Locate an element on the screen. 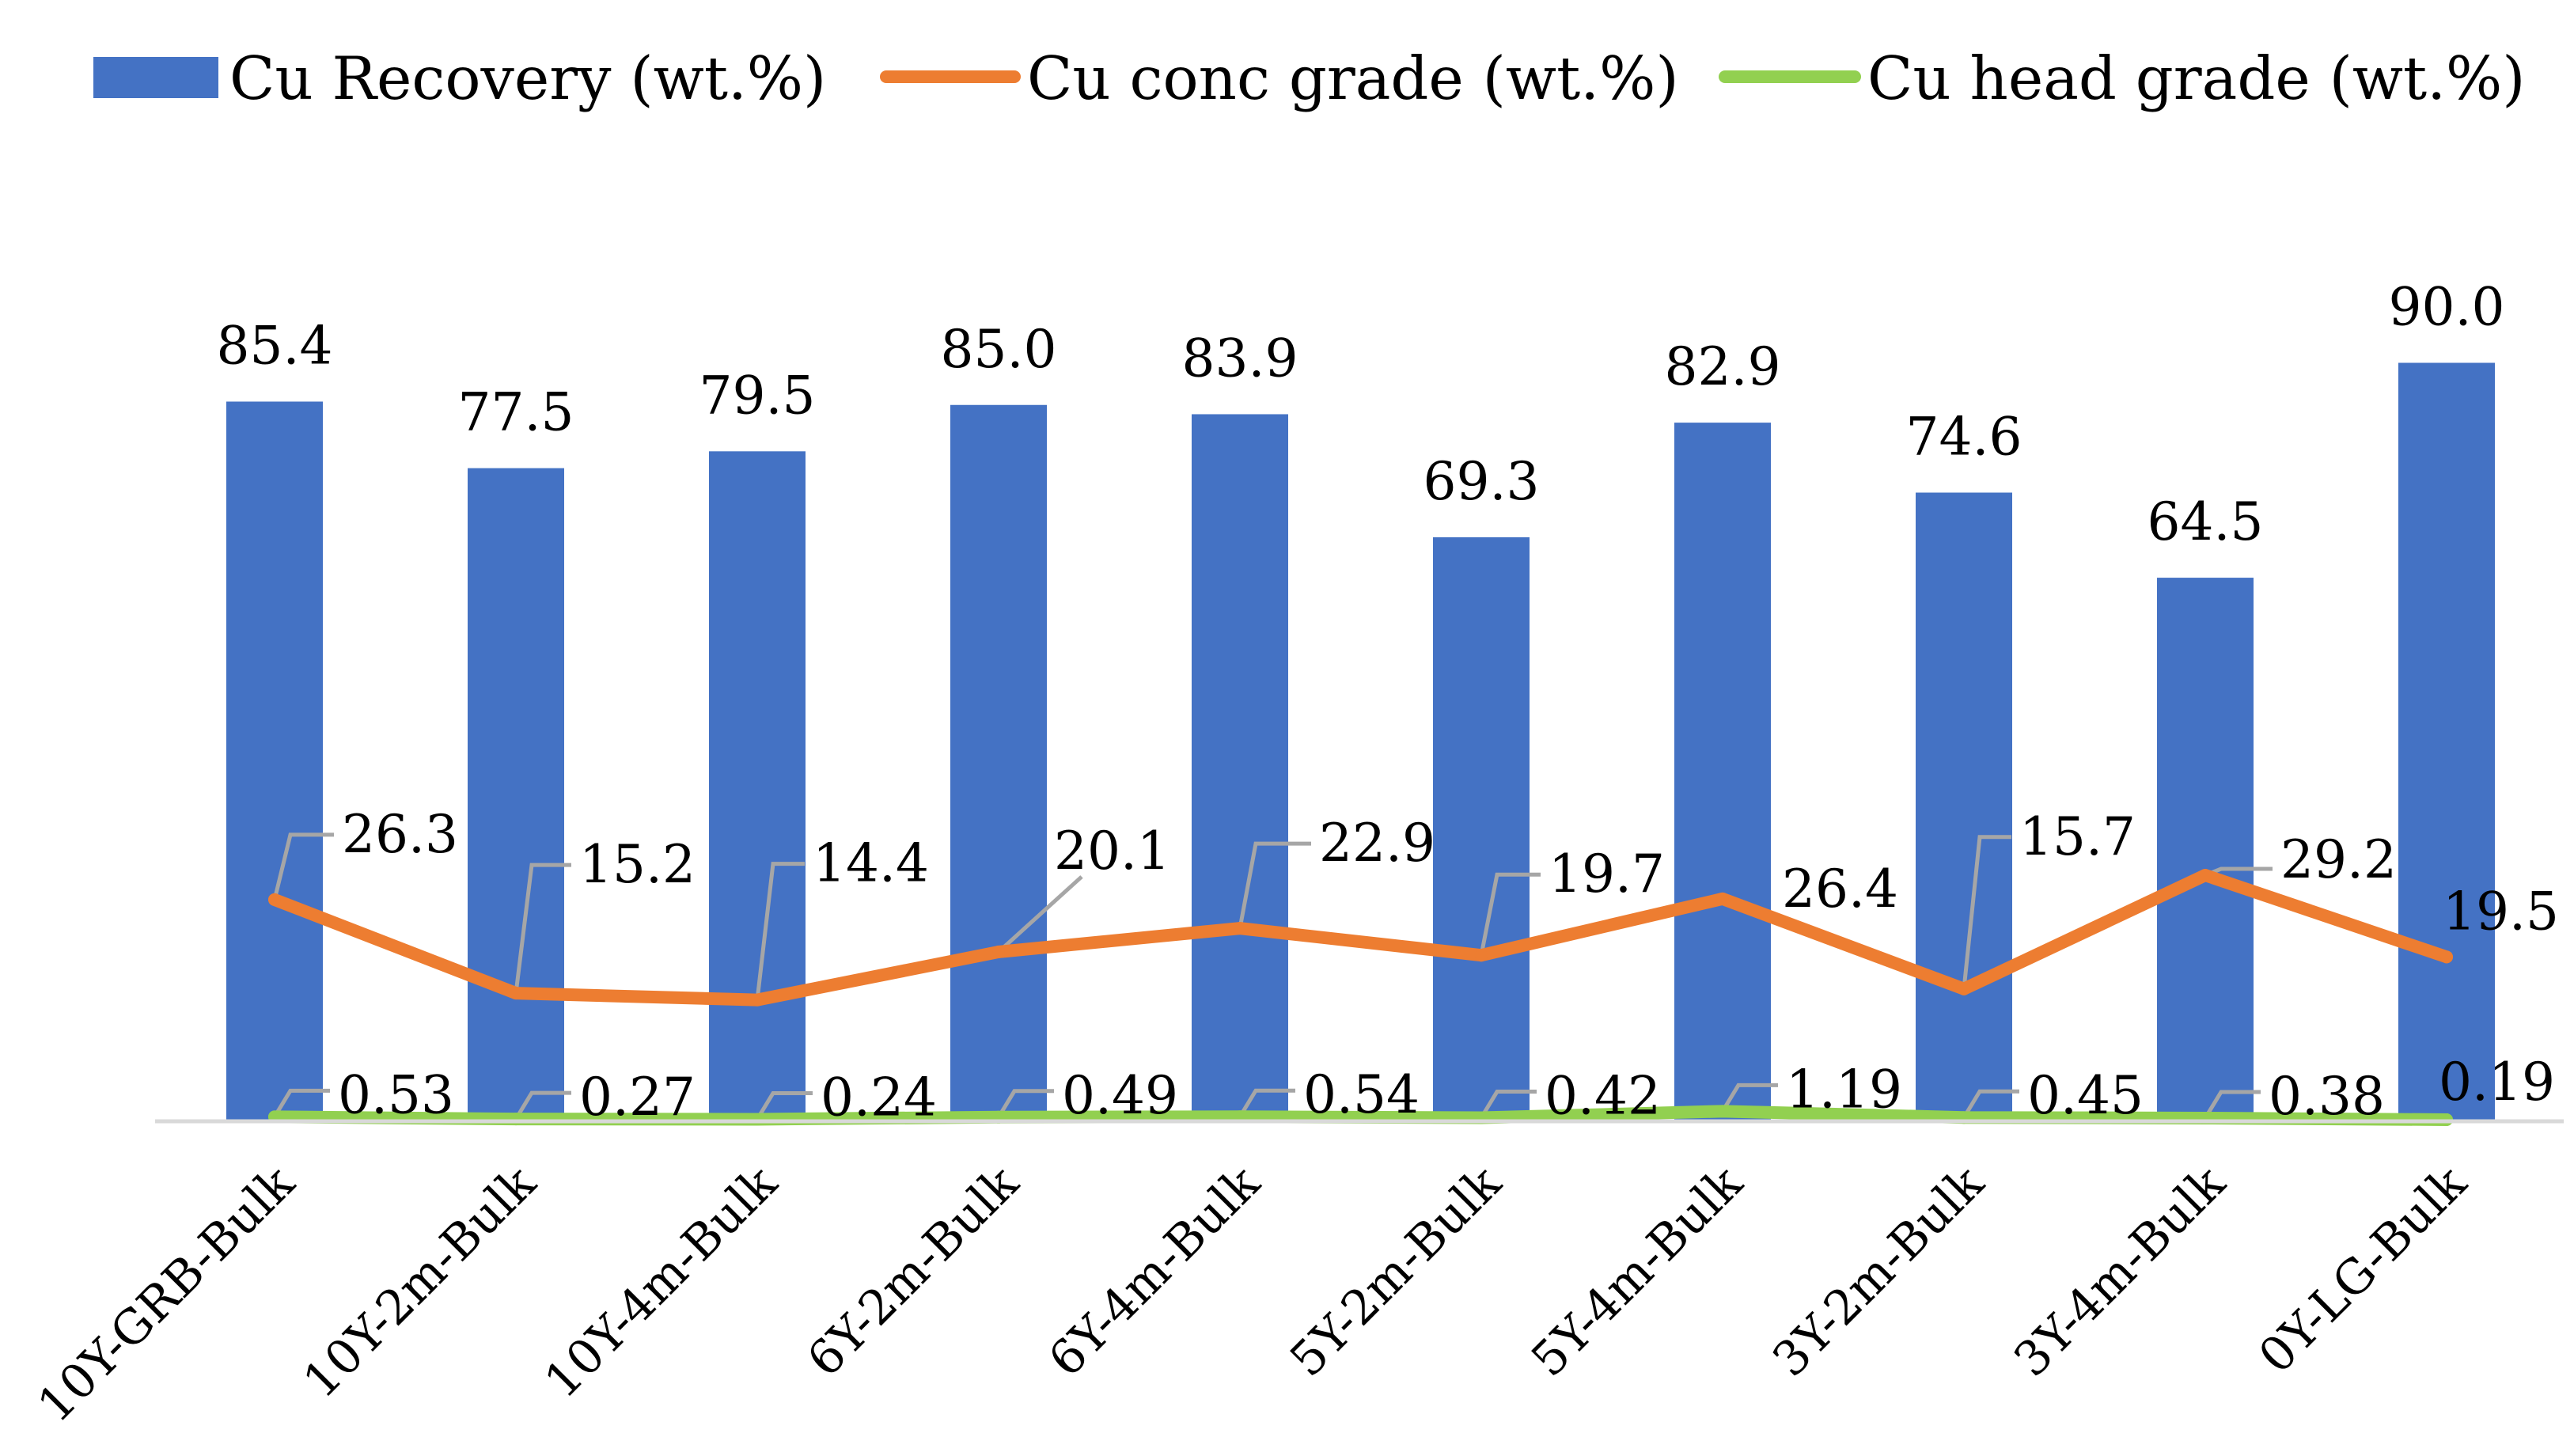 This screenshot has height=1456, width=2574. legend-label-cu-head-grade: Cu head grade (wt.%) is located at coordinates (2196, 78).